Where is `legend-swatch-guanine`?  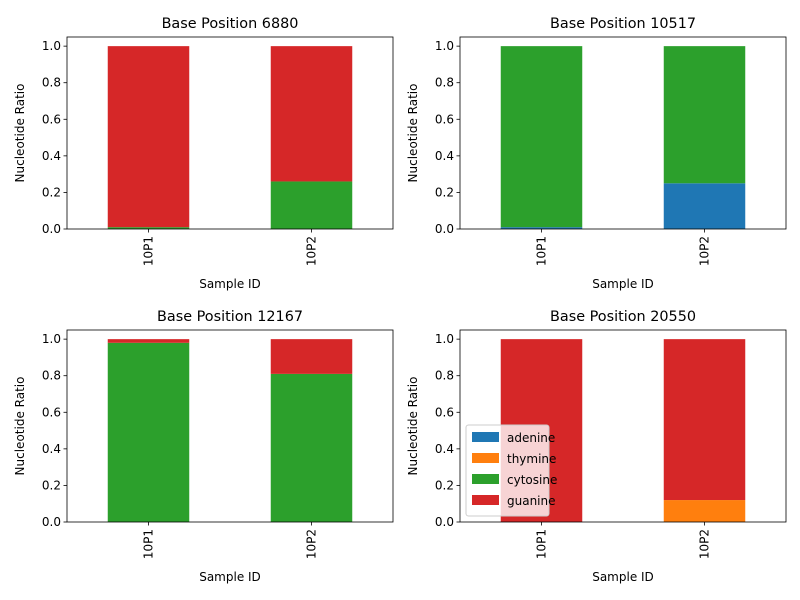
legend-swatch-guanine is located at coordinates (485, 500).